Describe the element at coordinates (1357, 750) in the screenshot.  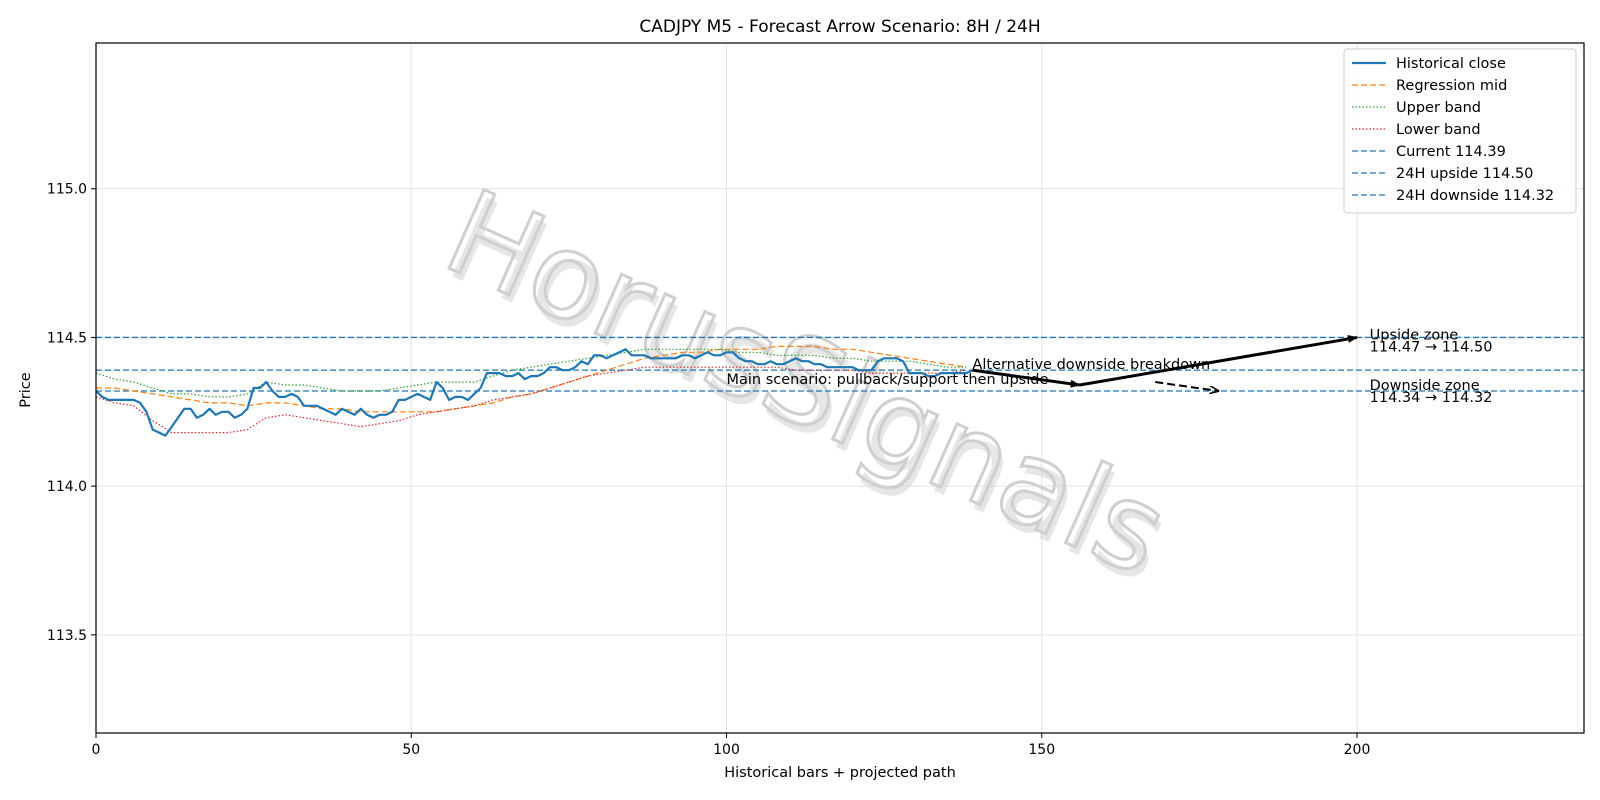
I see `x-tick-label: 200` at that location.